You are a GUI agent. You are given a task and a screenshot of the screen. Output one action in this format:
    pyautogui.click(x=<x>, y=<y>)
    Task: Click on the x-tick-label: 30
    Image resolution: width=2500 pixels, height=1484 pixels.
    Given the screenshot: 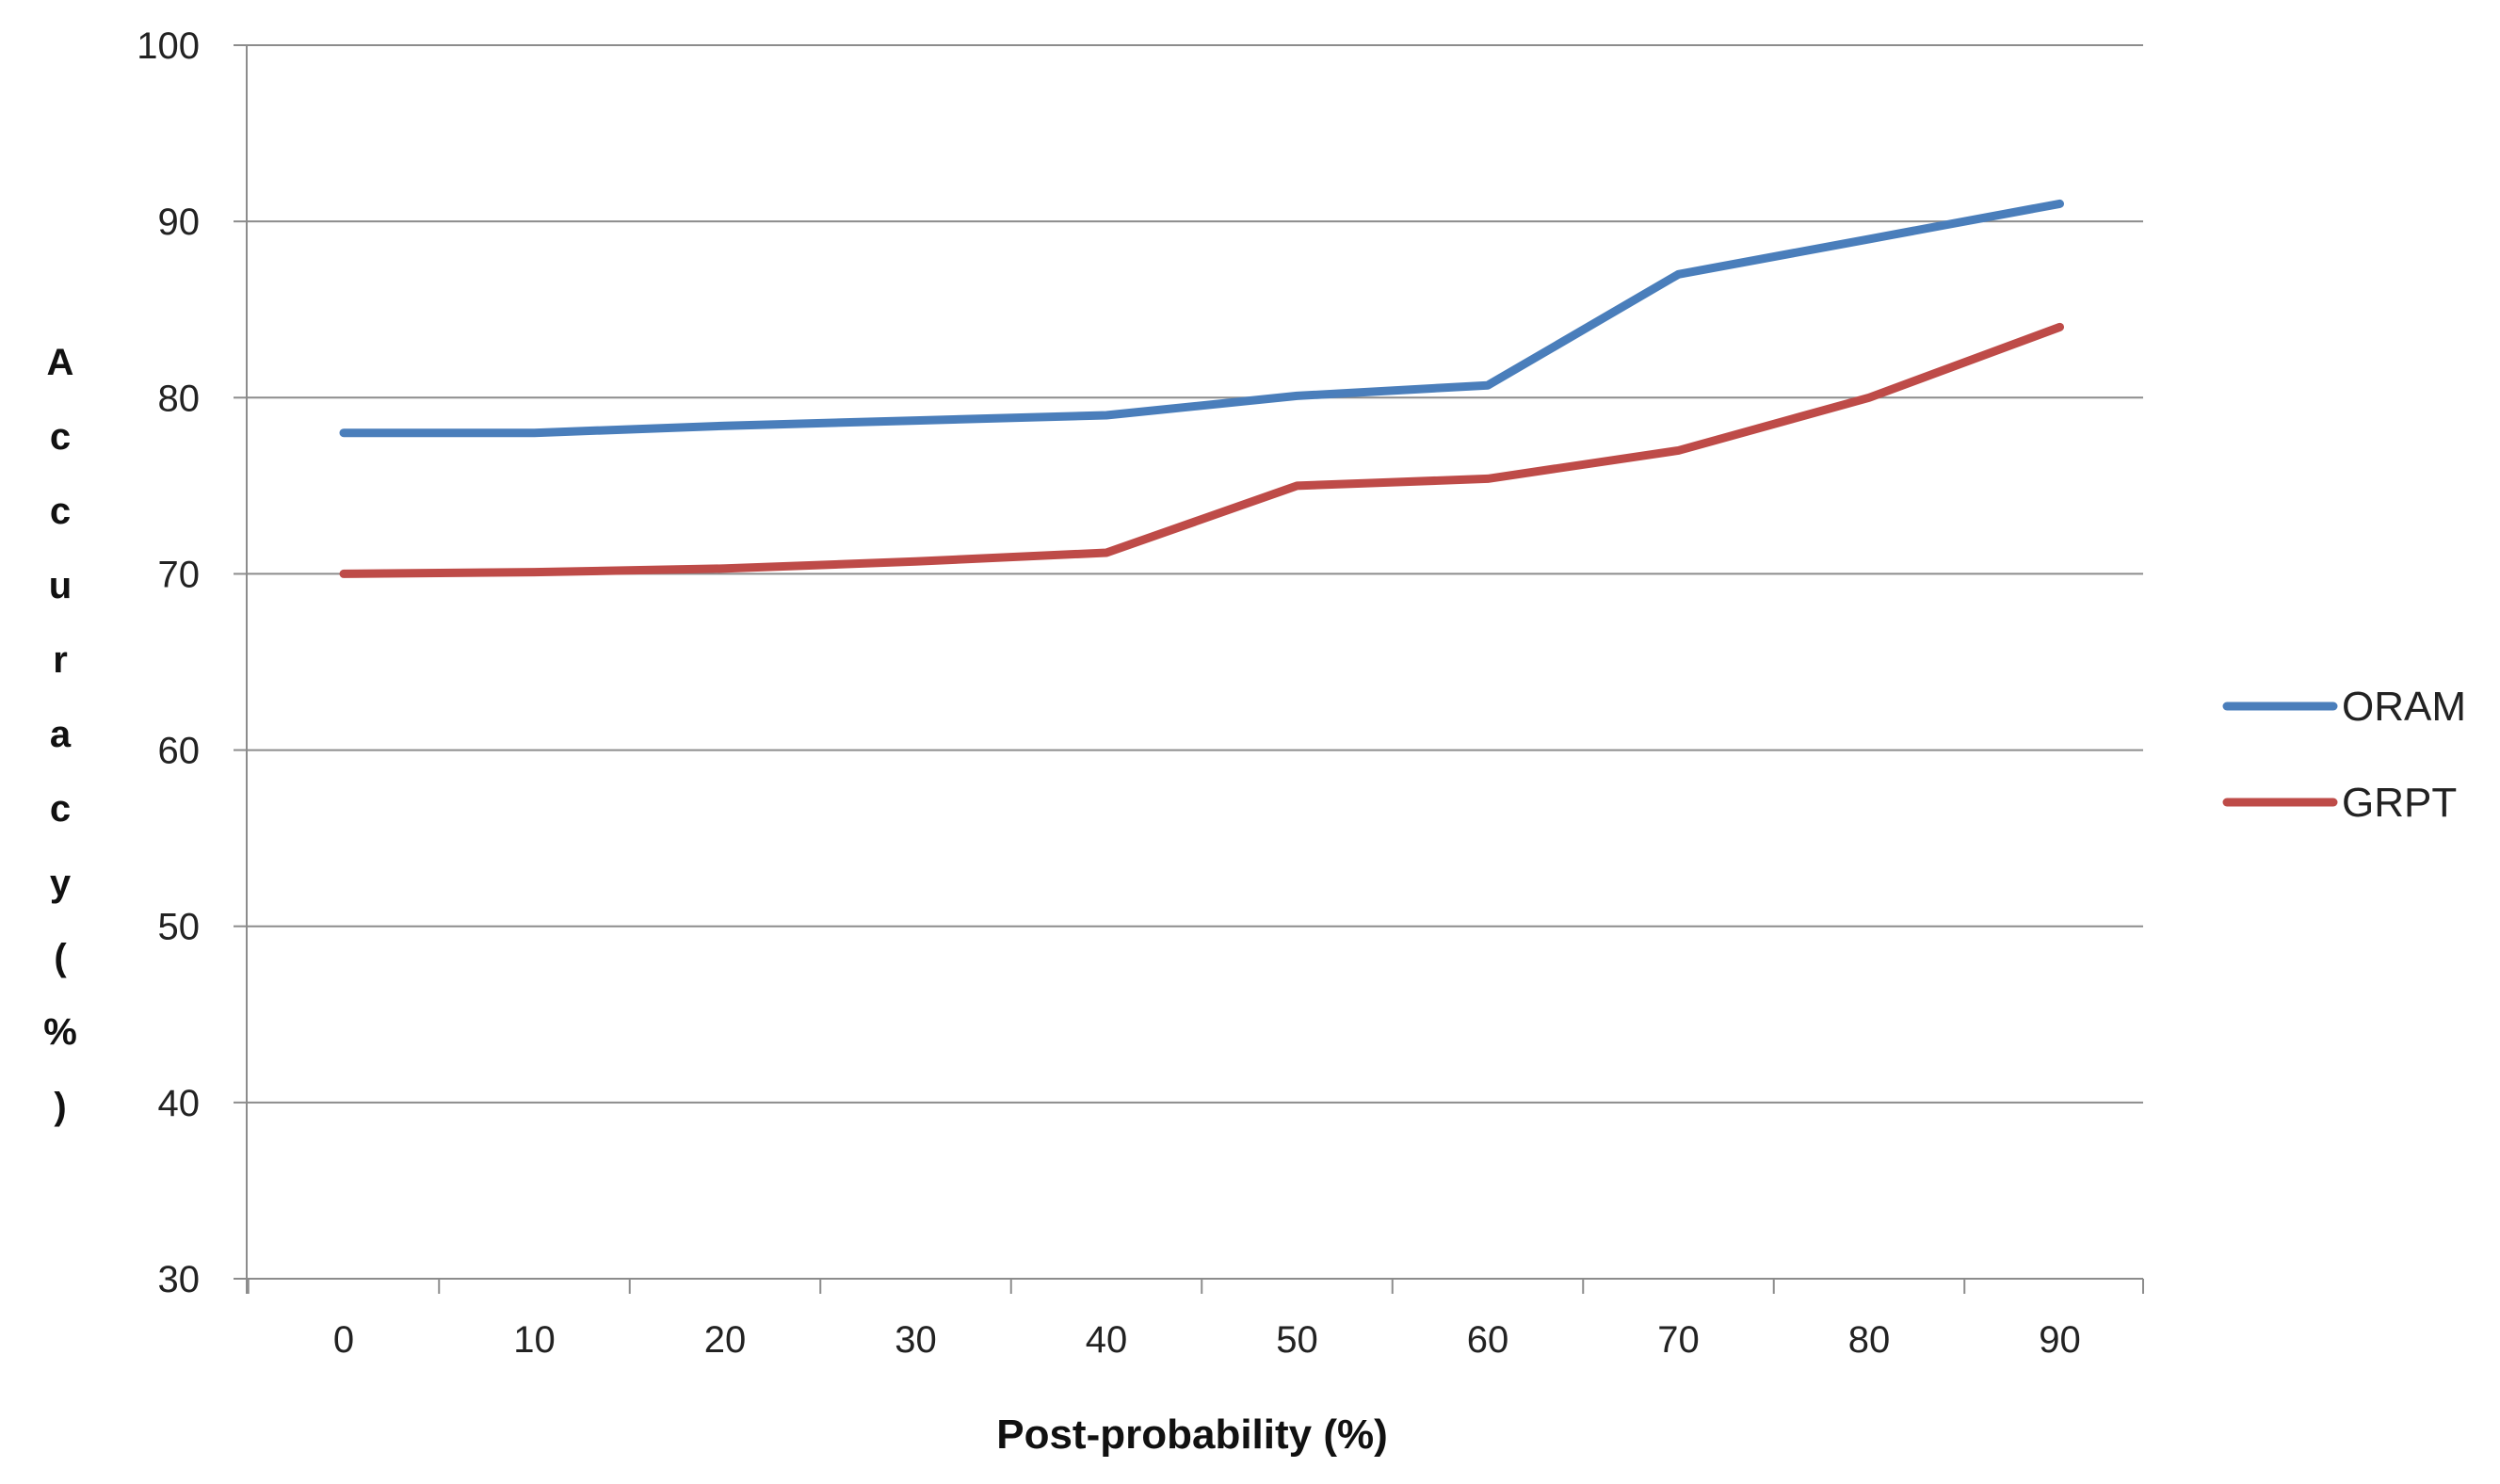 What is the action you would take?
    pyautogui.click(x=916, y=1340)
    